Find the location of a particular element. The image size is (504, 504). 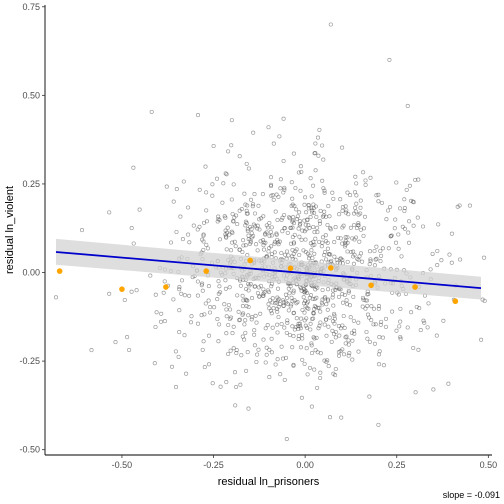

y-axis-title: residual ln_violent is located at coordinates (10, 230).